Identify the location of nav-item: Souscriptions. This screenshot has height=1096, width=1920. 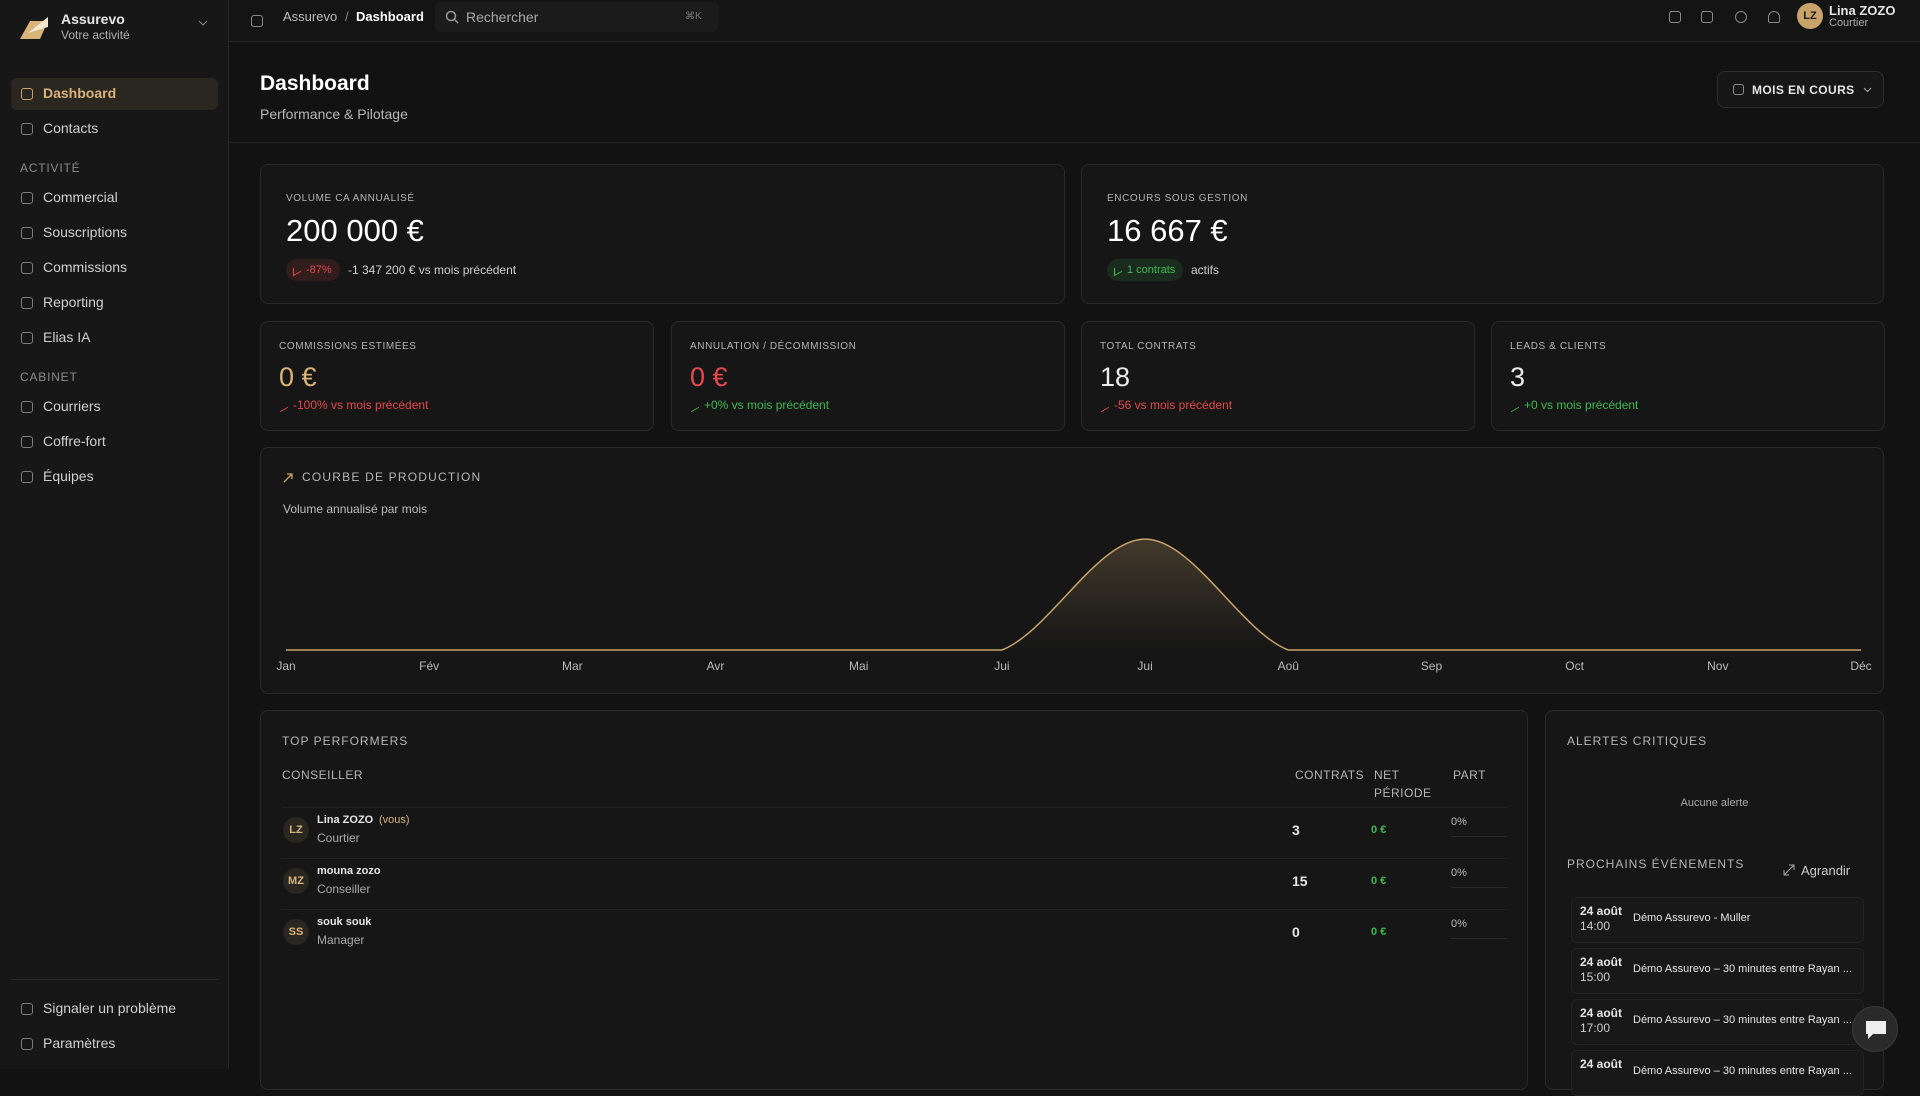
(85, 232).